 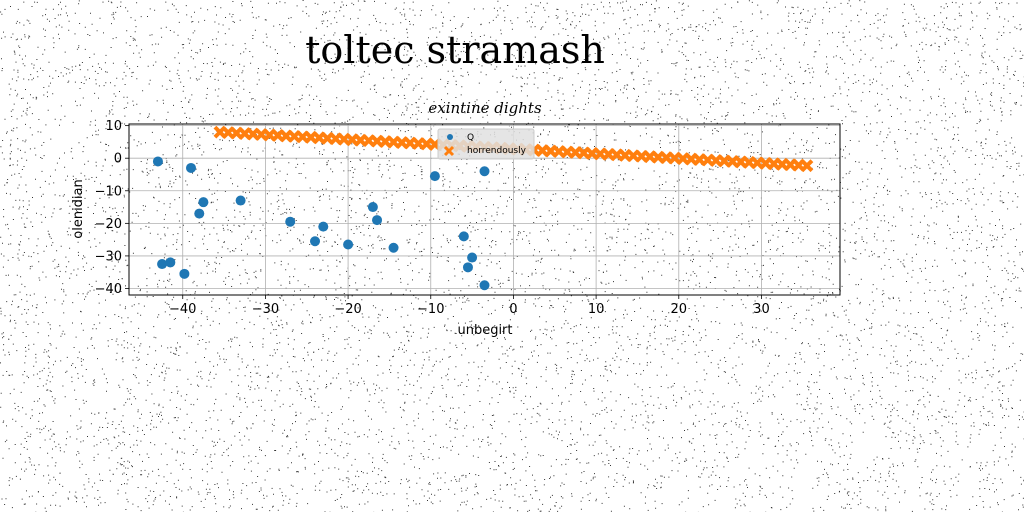 What do you see at coordinates (679, 309) in the screenshot?
I see `x-tick-label: 20` at bounding box center [679, 309].